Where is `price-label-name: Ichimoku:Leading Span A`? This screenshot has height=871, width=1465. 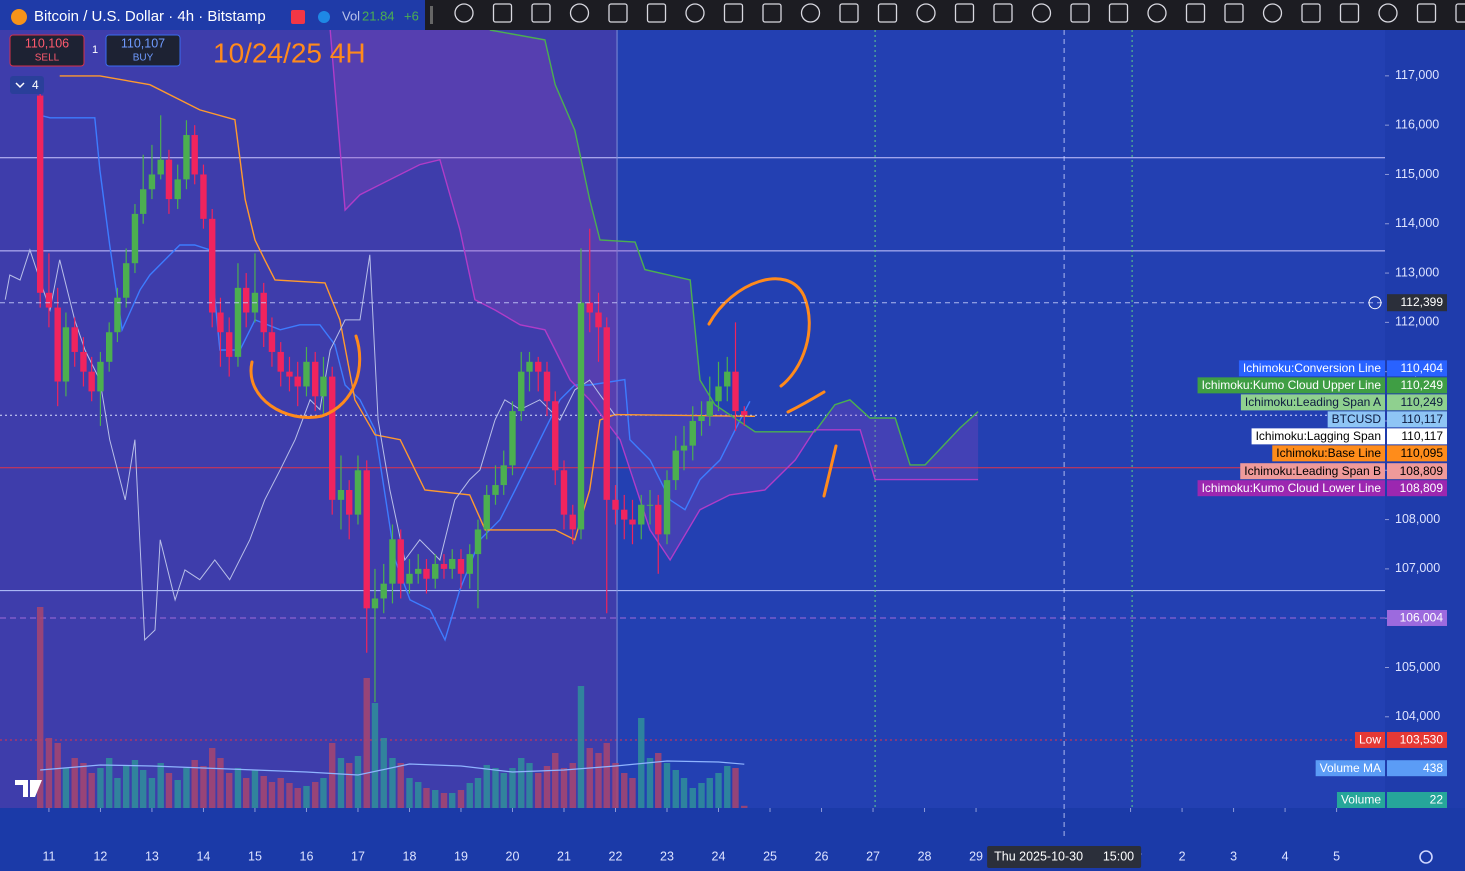 price-label-name: Ichimoku:Leading Span A is located at coordinates (1313, 402).